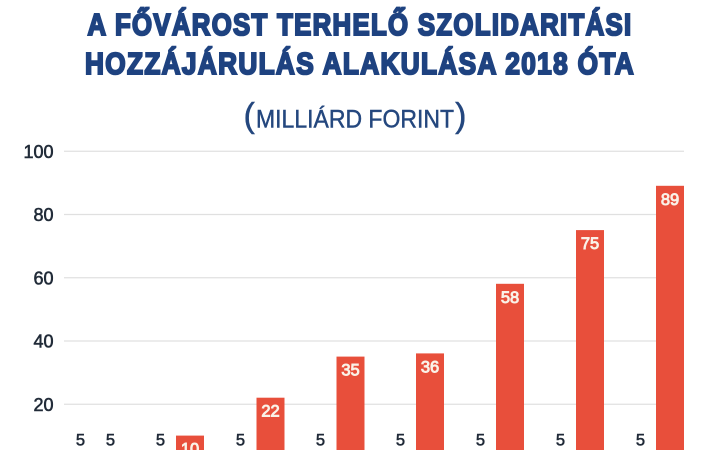  I want to click on svg-text: 20, so click(43, 405).